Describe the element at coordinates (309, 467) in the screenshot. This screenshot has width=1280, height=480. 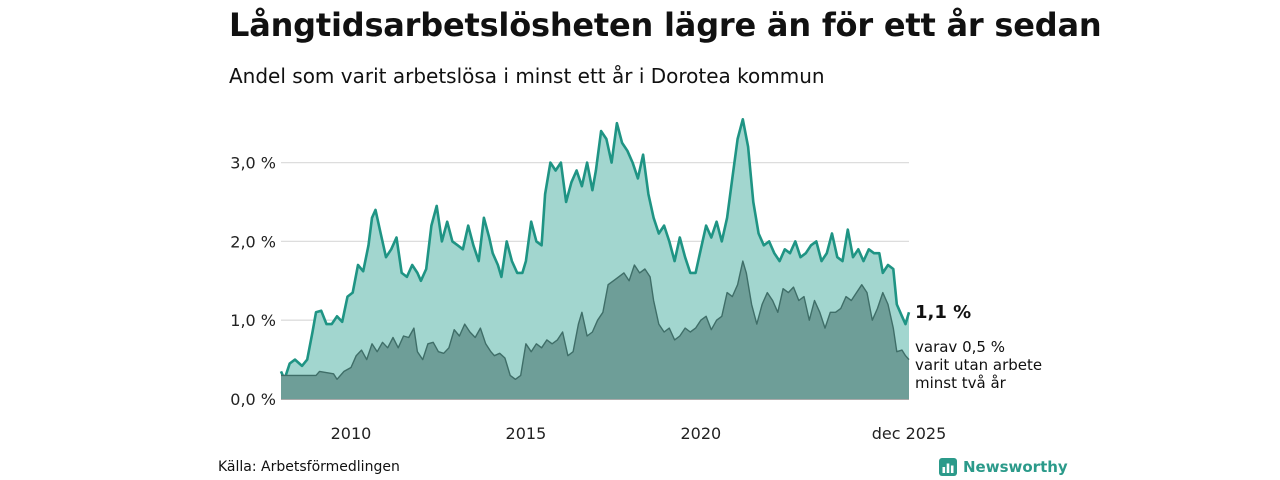
I see `source-credit: Källa: Arbetsförmedlingen` at that location.